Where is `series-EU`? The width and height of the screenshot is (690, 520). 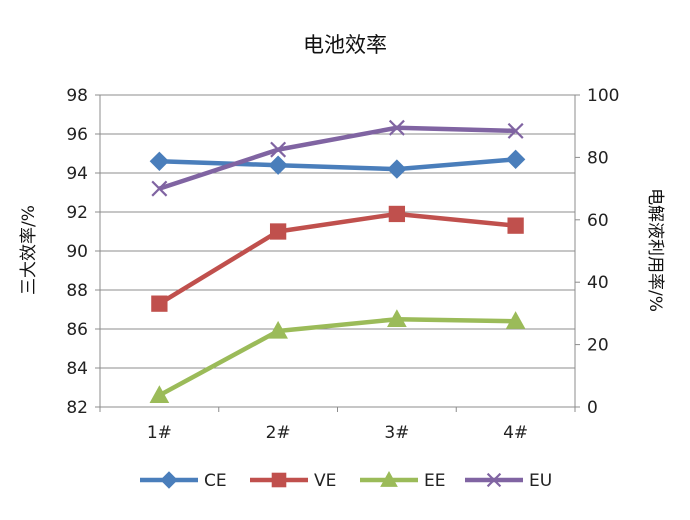
series-EU is located at coordinates (337, 158).